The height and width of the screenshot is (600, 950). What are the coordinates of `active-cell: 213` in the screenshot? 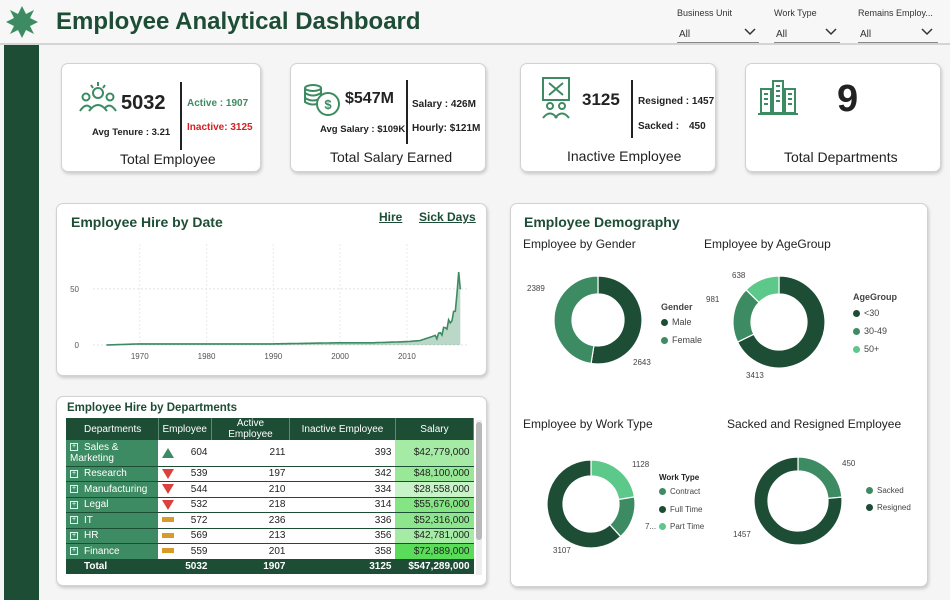 It's located at (250, 536).